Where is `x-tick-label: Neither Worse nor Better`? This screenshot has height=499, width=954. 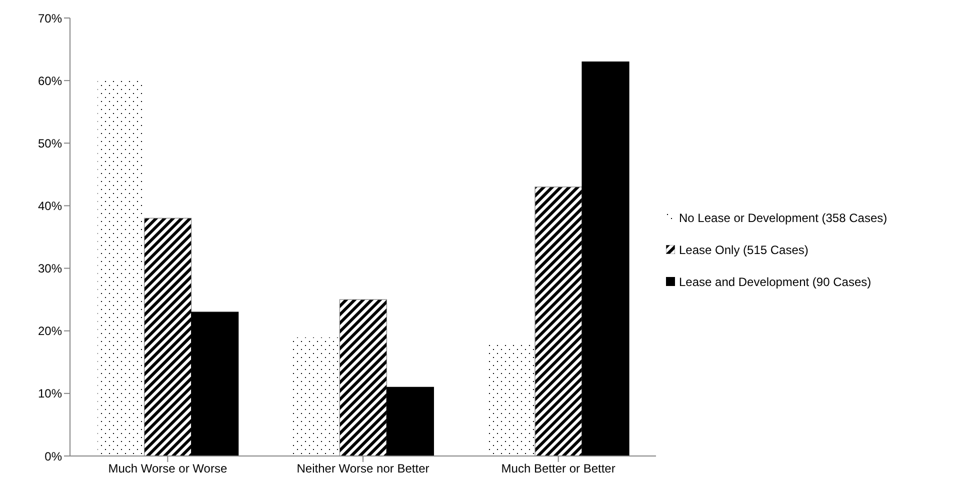
x-tick-label: Neither Worse nor Better is located at coordinates (363, 469).